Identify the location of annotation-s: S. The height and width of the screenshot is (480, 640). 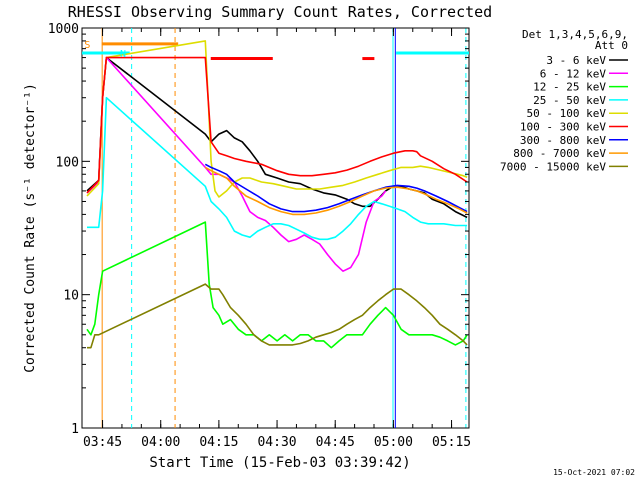
(87, 45).